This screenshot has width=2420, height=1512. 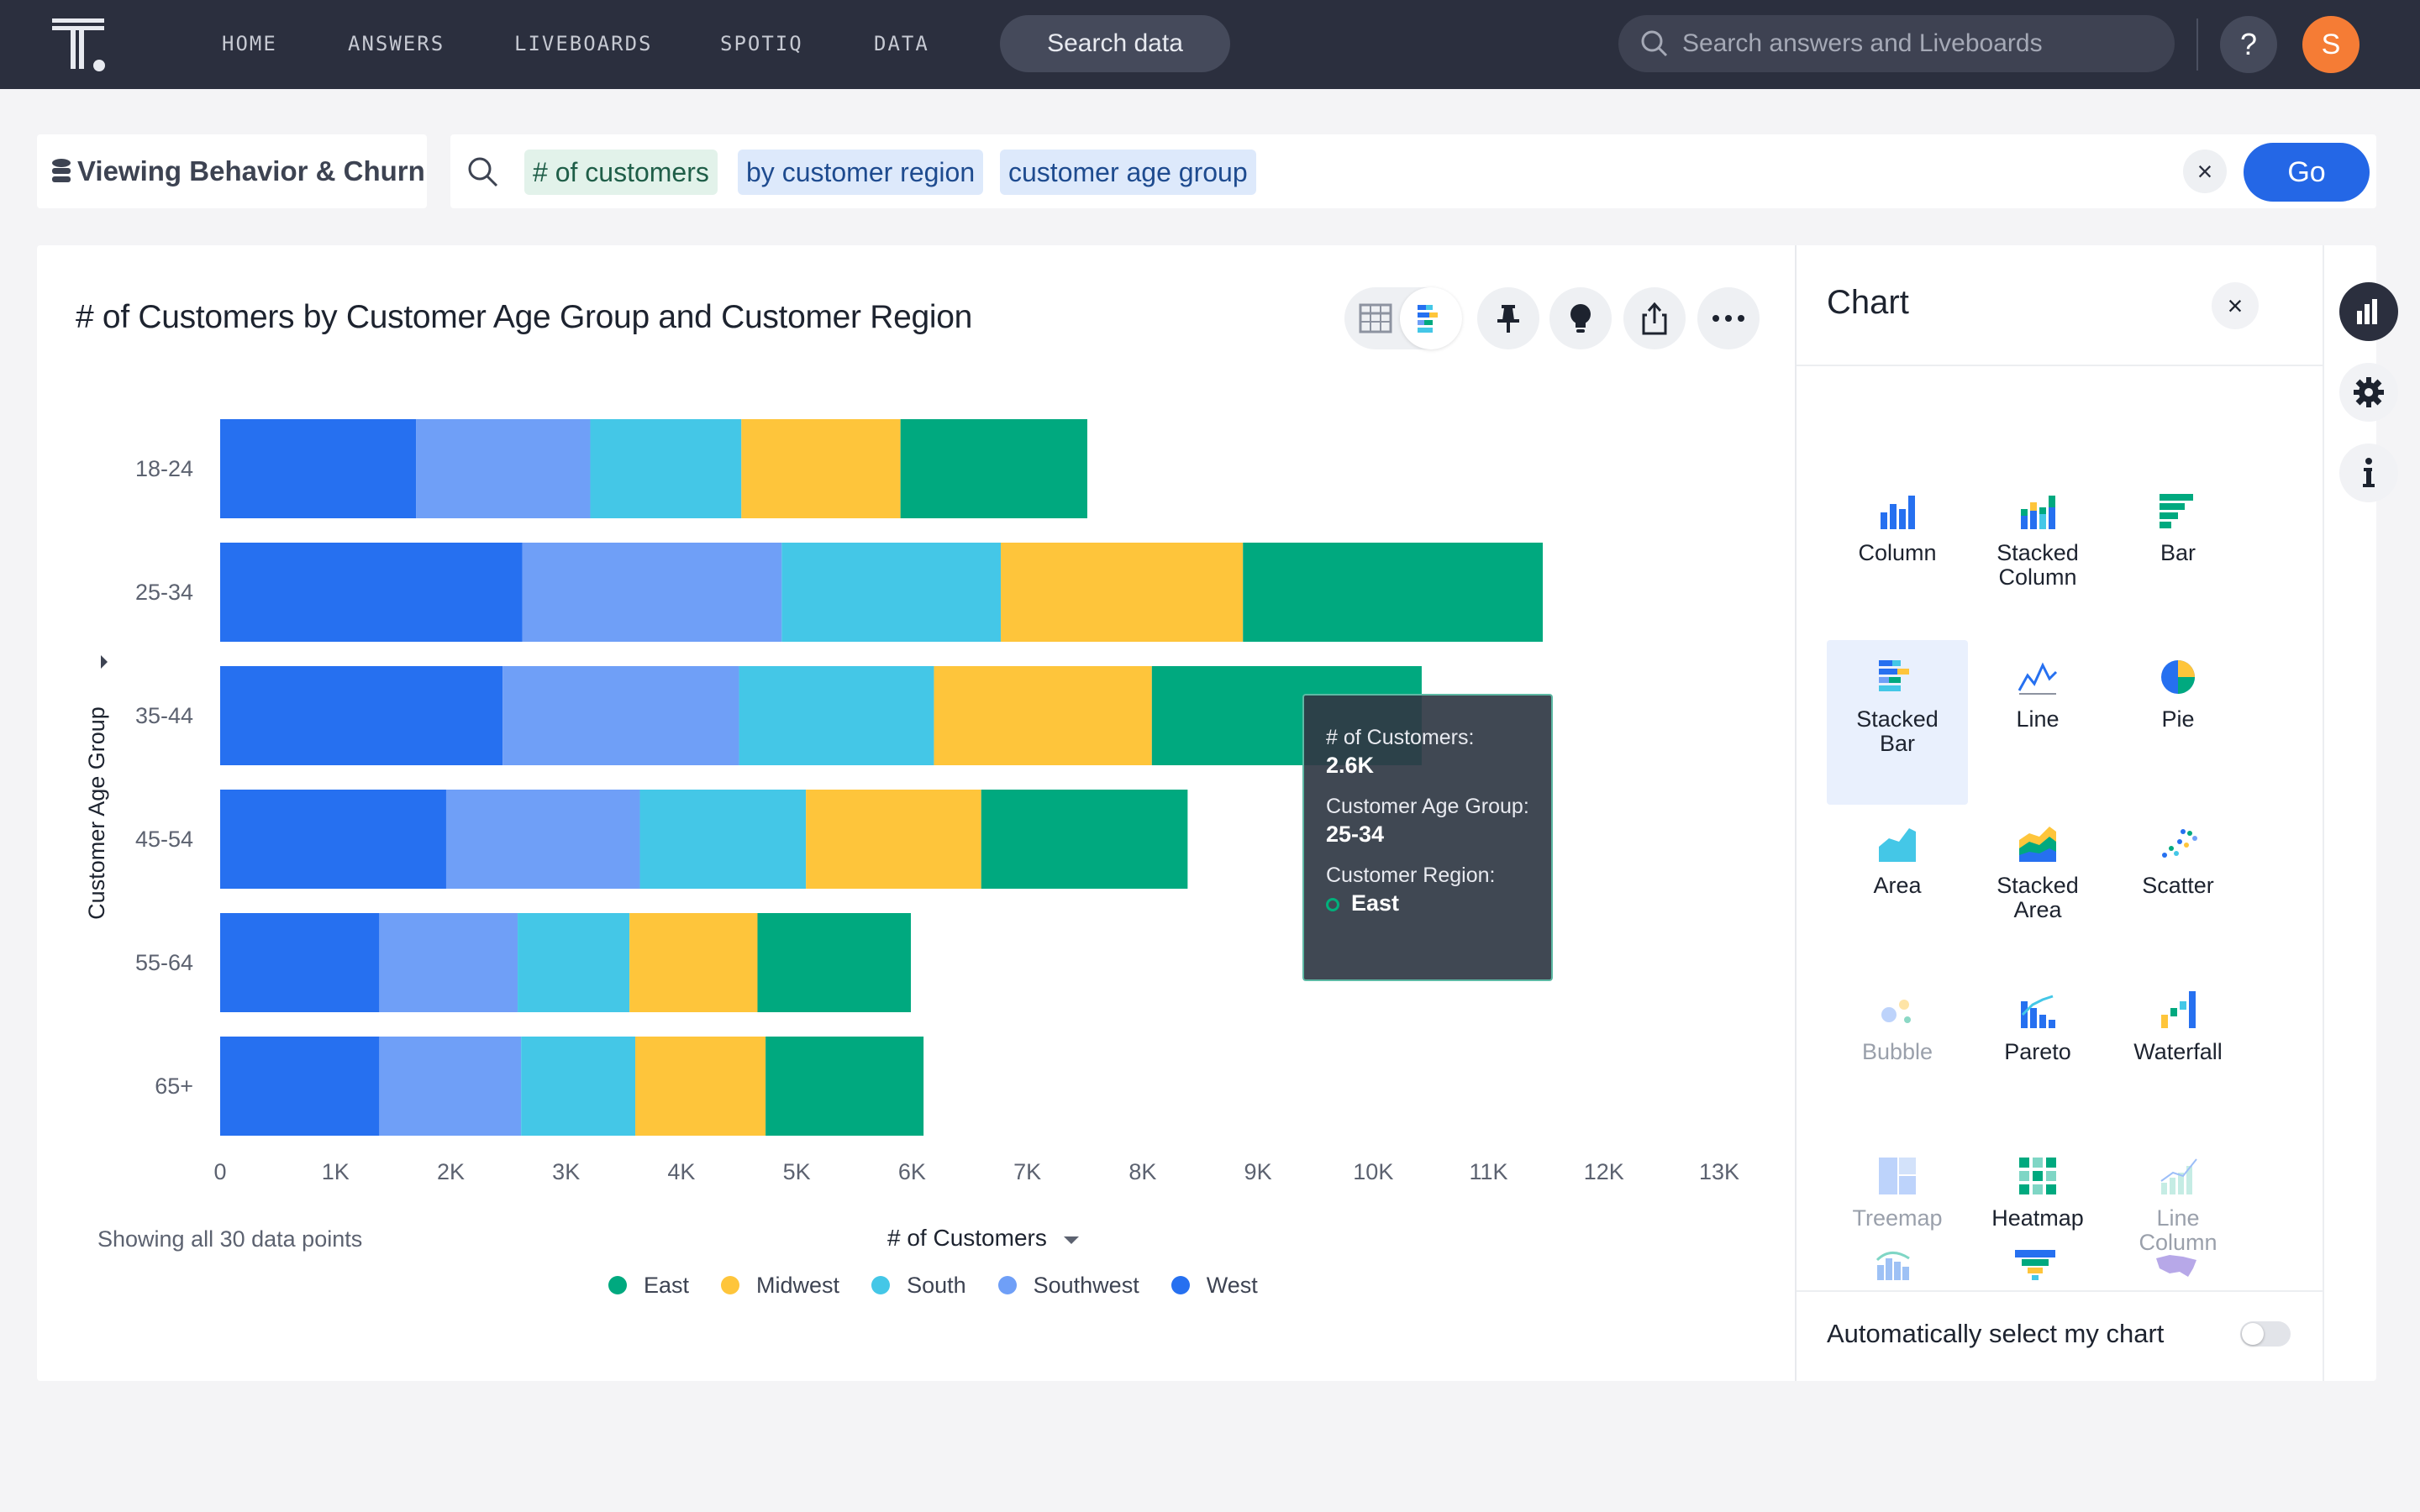 I want to click on global-search-box, so click(x=1896, y=43).